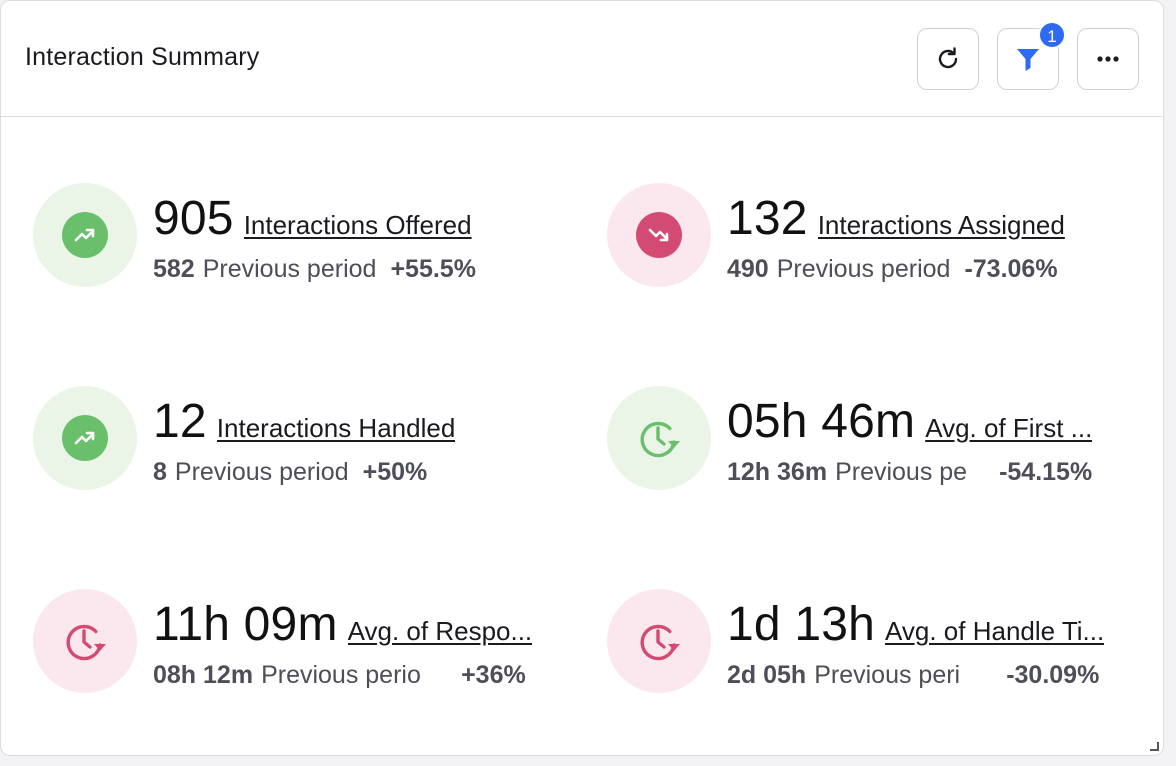 The height and width of the screenshot is (766, 1176). I want to click on resize-handle-icon, so click(1154, 746).